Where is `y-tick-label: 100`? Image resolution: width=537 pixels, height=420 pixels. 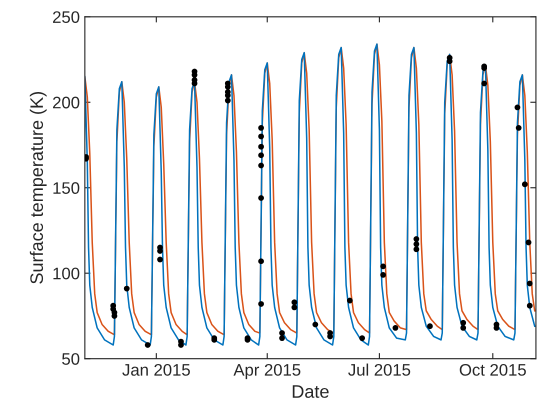
y-tick-label: 100 is located at coordinates (66, 274).